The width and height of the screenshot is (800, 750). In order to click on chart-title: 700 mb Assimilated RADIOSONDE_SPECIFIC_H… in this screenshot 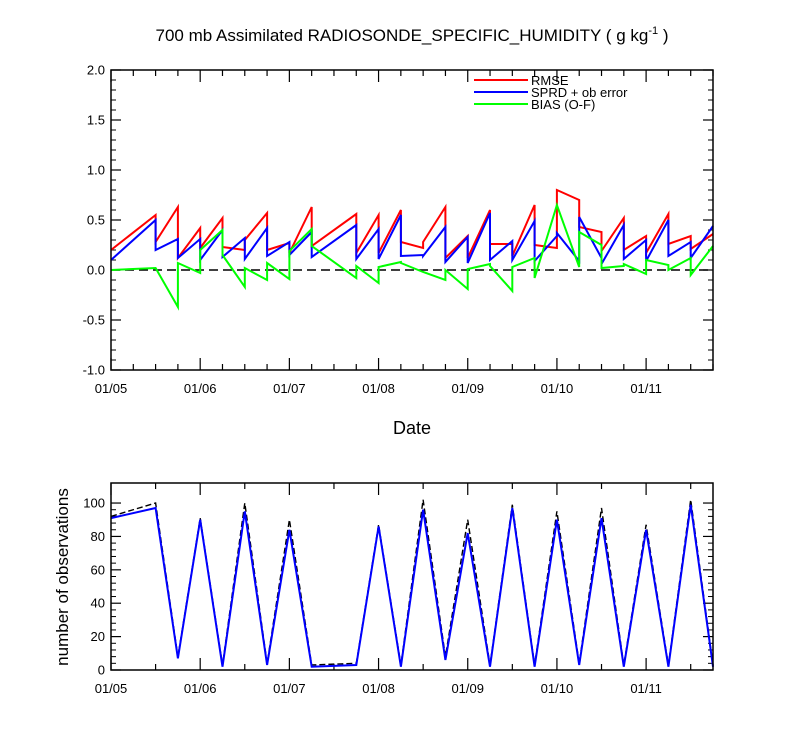, I will do `click(412, 35)`.